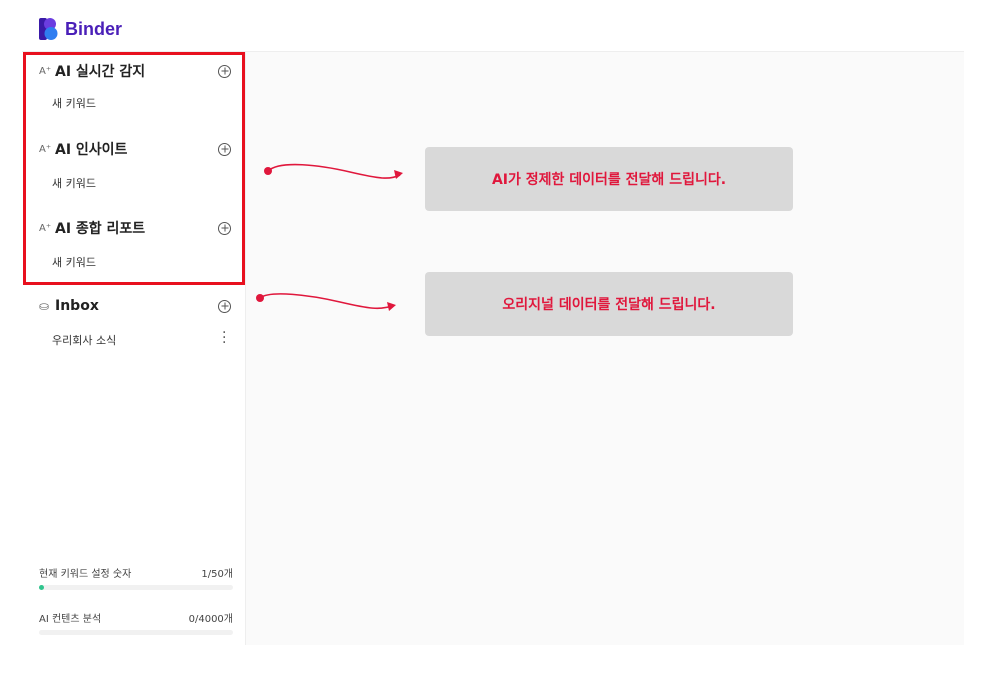 The height and width of the screenshot is (686, 999). Describe the element at coordinates (84, 340) in the screenshot. I see `list-item: 우리회사 소식` at that location.